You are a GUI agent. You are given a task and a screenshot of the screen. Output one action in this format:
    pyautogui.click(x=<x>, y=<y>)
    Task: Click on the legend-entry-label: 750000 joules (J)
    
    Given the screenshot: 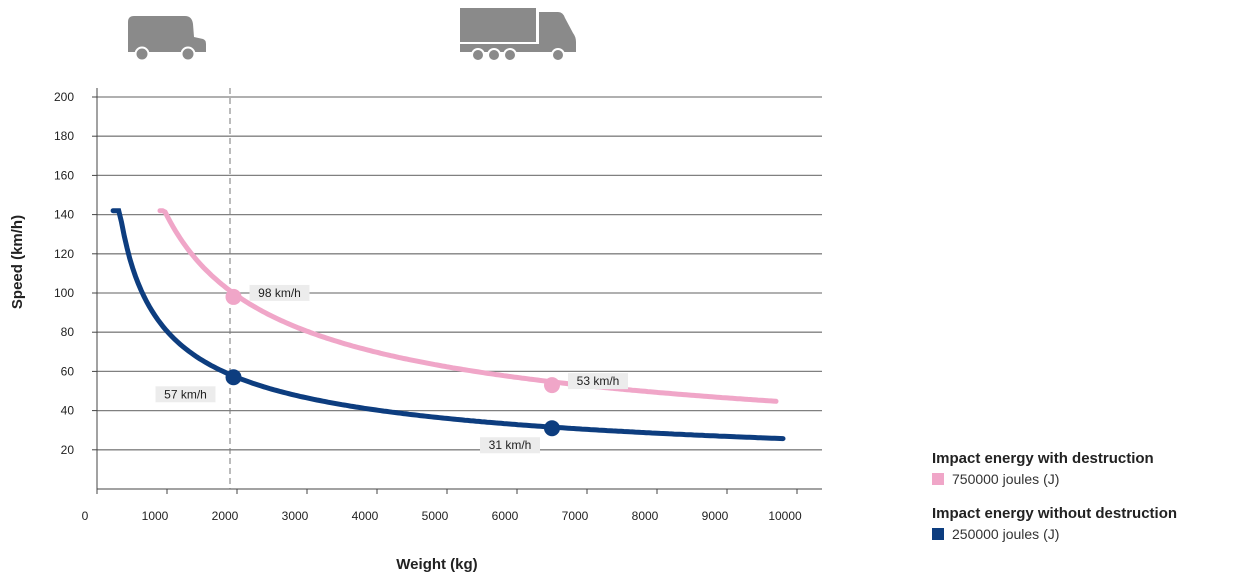 What is the action you would take?
    pyautogui.click(x=1006, y=479)
    